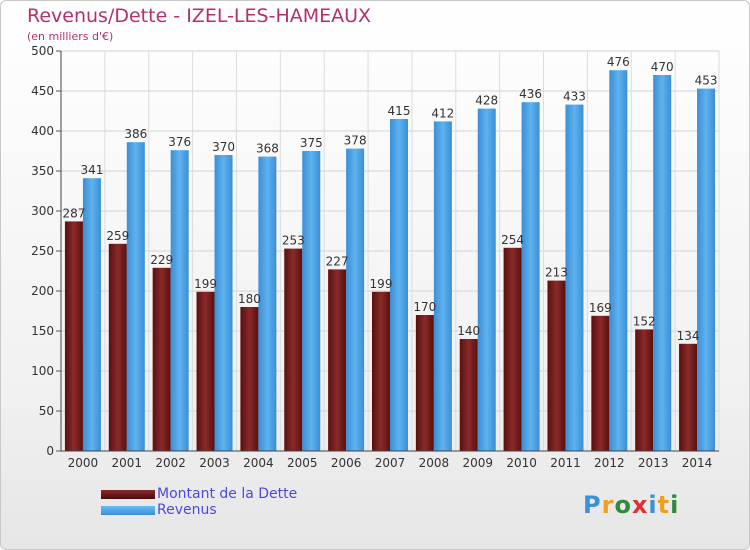 The height and width of the screenshot is (550, 750). Describe the element at coordinates (574, 97) in the screenshot. I see `data-label-revenus: 433` at that location.